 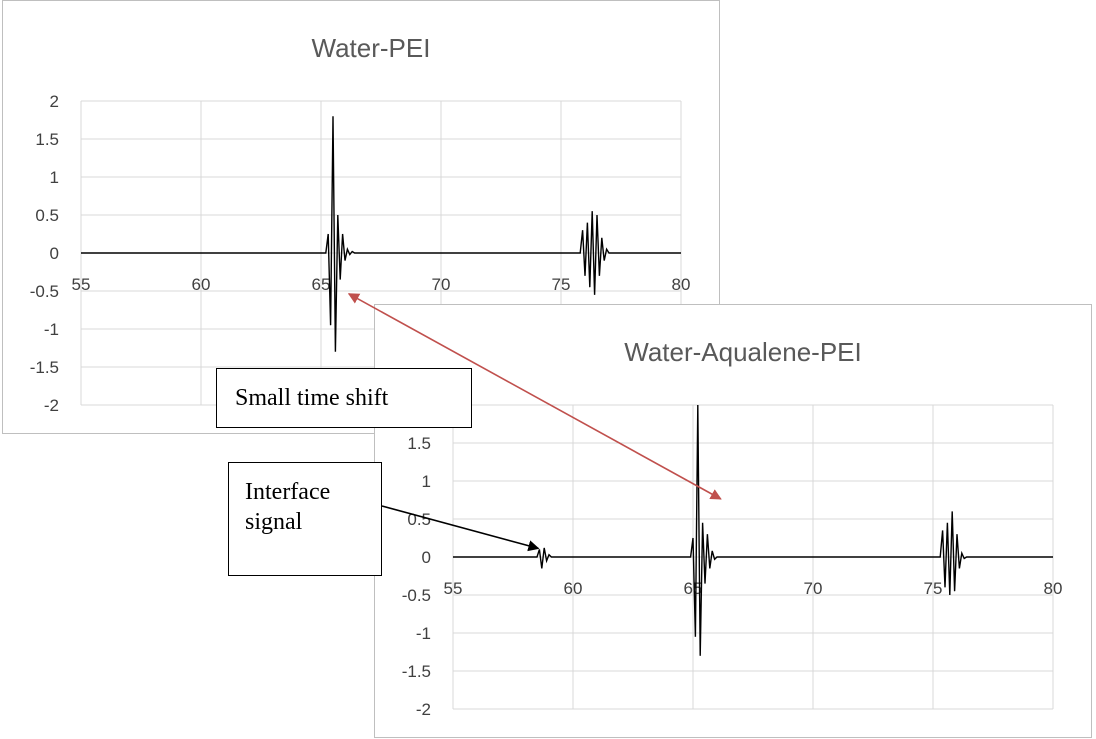 I want to click on chart2-xtick-label: 55, so click(x=453, y=588).